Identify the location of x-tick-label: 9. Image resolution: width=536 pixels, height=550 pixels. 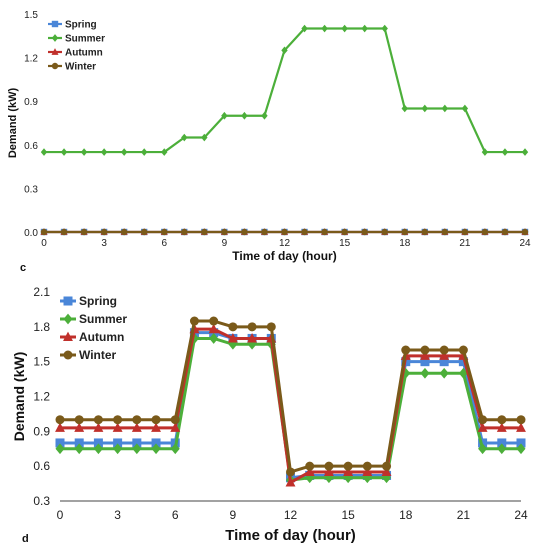
(225, 243).